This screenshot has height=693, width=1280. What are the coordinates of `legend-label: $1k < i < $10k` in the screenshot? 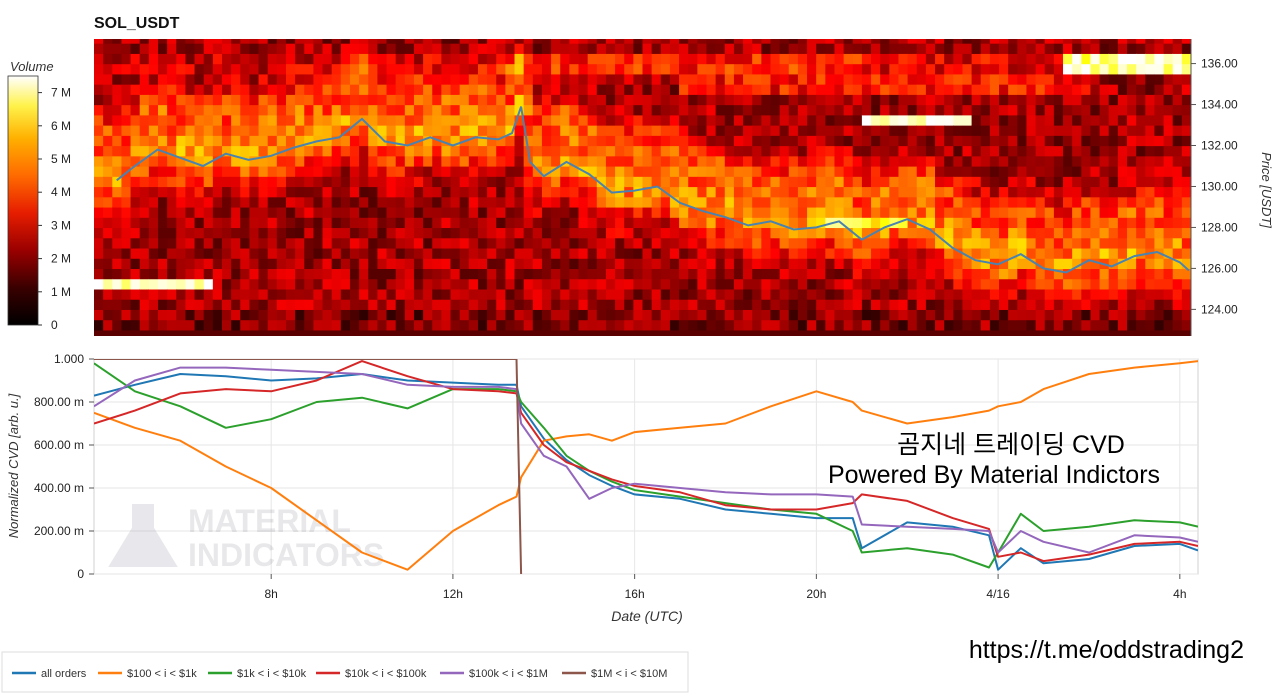 It's located at (272, 674).